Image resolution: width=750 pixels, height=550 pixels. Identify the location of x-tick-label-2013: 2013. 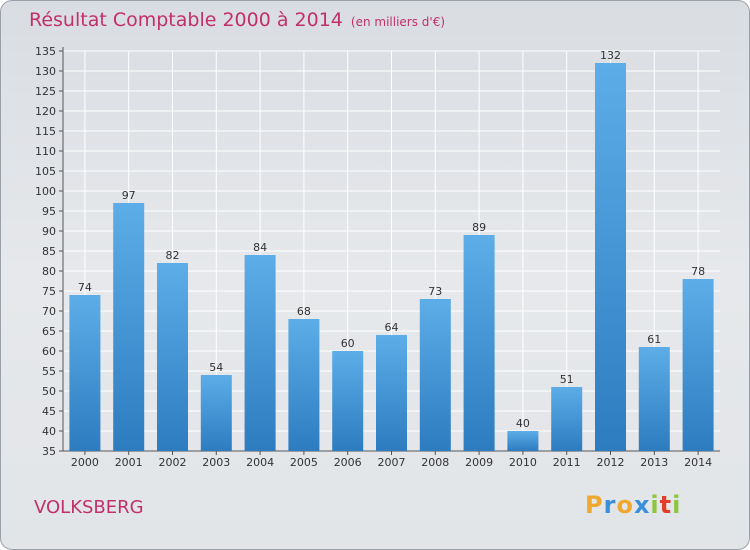
(654, 462).